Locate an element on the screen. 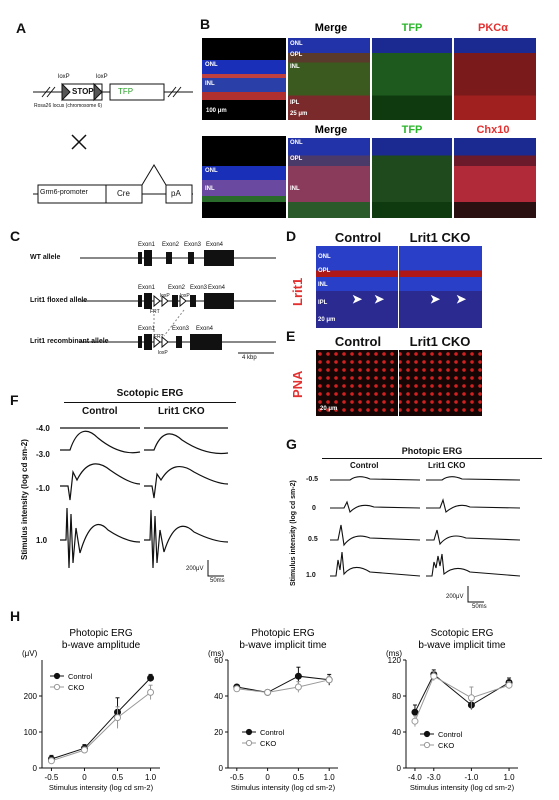 The width and height of the screenshot is (559, 800). h-chart-title: Scotopic ERG is located at coordinates (462, 633).